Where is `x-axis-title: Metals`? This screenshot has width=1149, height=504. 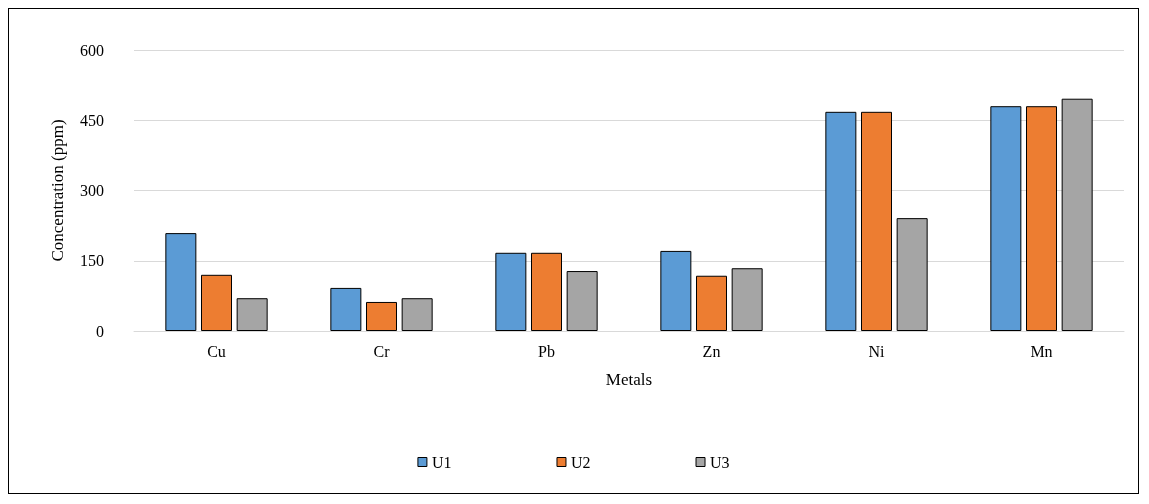
x-axis-title: Metals is located at coordinates (629, 379).